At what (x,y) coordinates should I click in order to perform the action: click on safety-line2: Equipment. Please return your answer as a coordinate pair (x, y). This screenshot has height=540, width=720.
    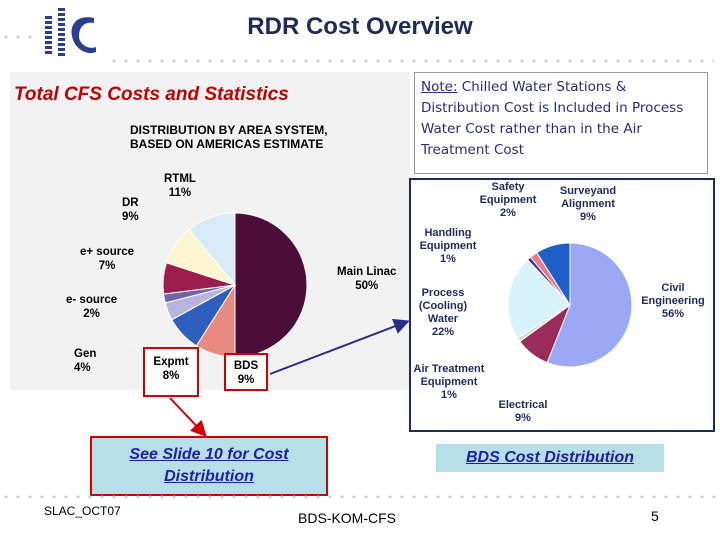
    Looking at the image, I should click on (508, 200).